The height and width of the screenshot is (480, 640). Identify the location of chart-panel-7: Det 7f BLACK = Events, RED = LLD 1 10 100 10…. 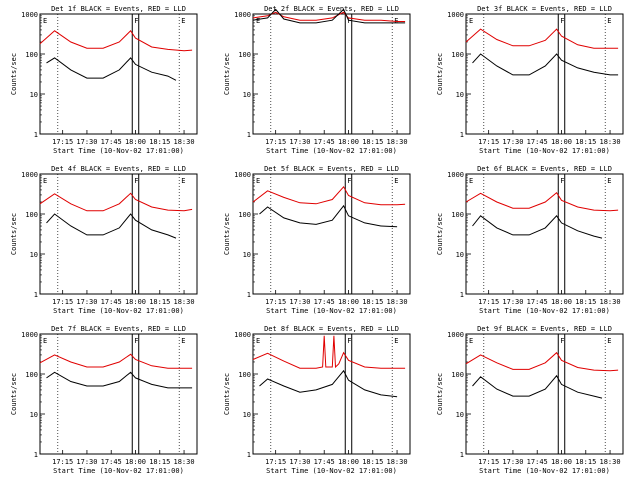
(104, 400).